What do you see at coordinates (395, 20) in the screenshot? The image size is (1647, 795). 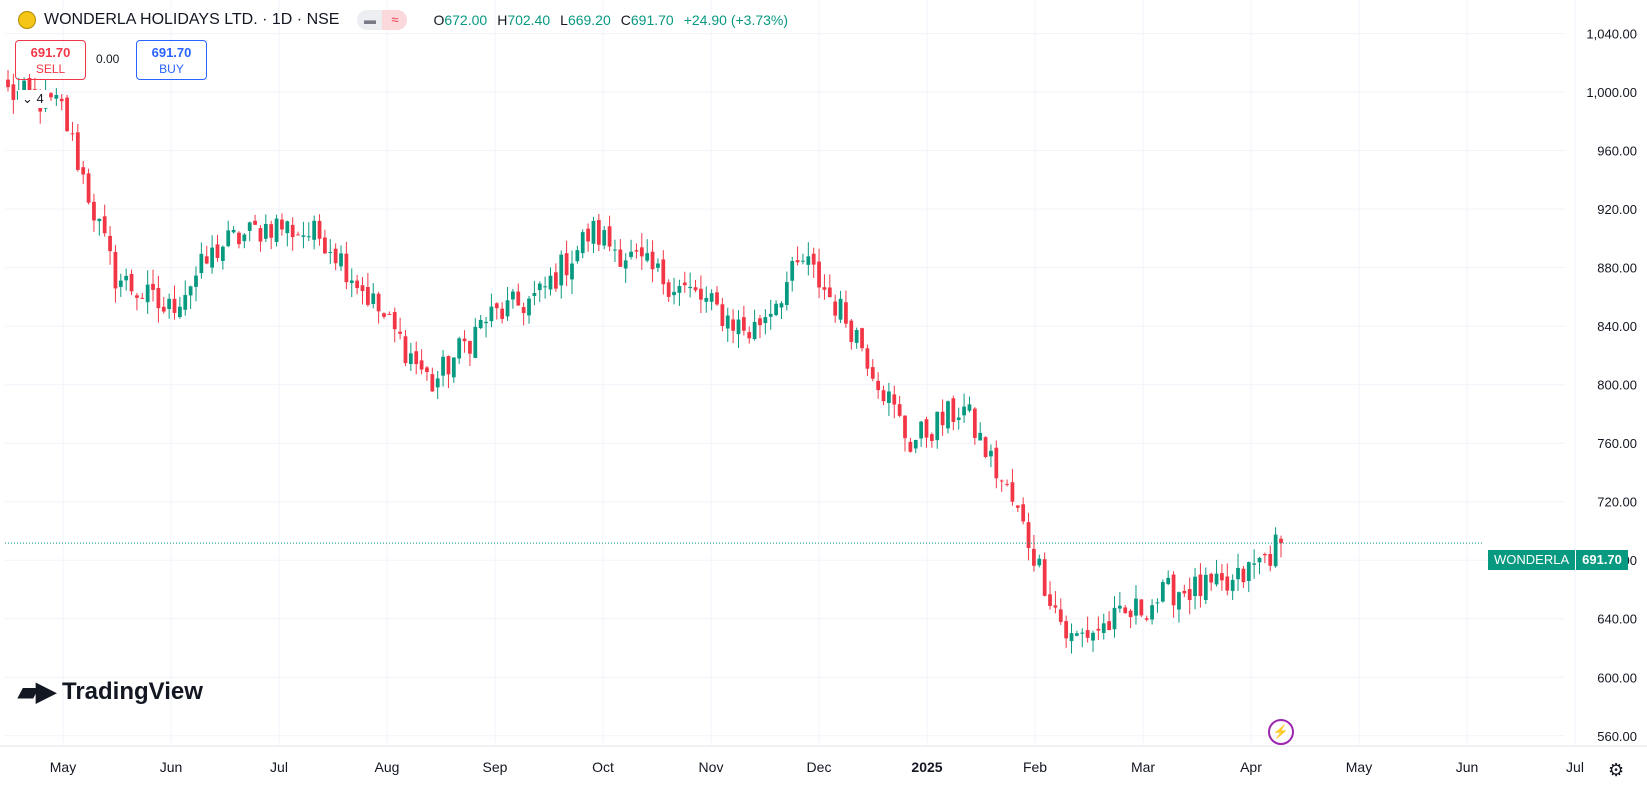 I see `wave-icon: ≈` at bounding box center [395, 20].